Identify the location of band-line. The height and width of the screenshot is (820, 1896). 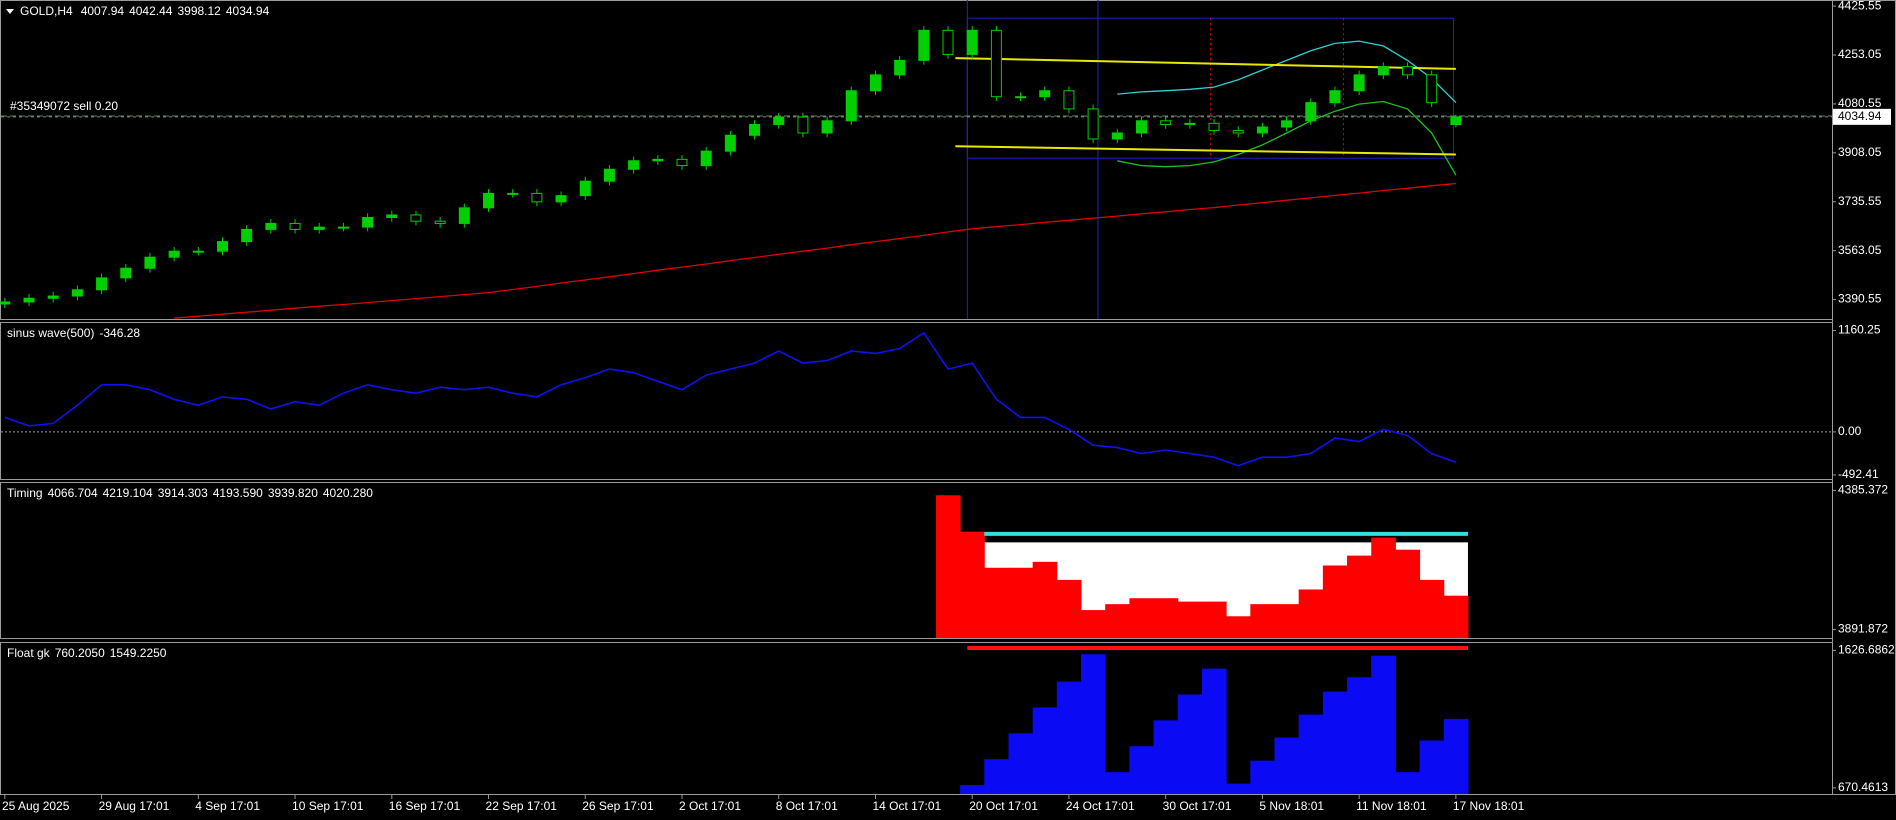
(1287, 138).